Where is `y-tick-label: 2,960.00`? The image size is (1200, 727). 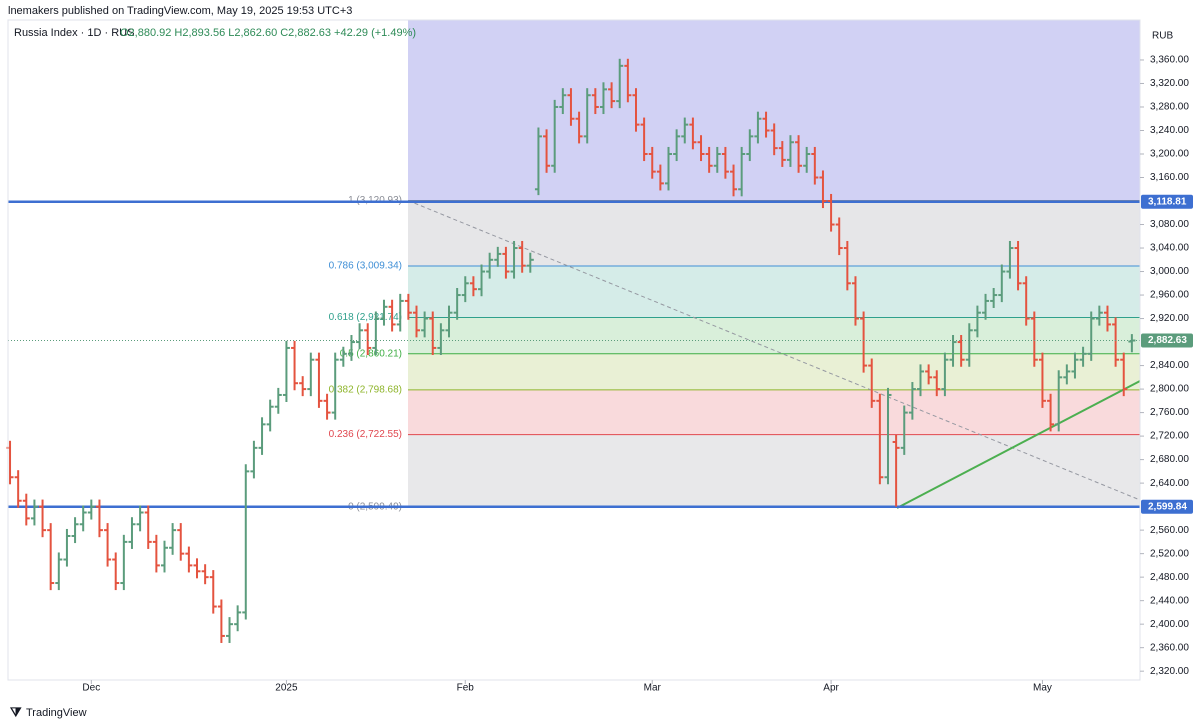 y-tick-label: 2,960.00 is located at coordinates (1169, 295).